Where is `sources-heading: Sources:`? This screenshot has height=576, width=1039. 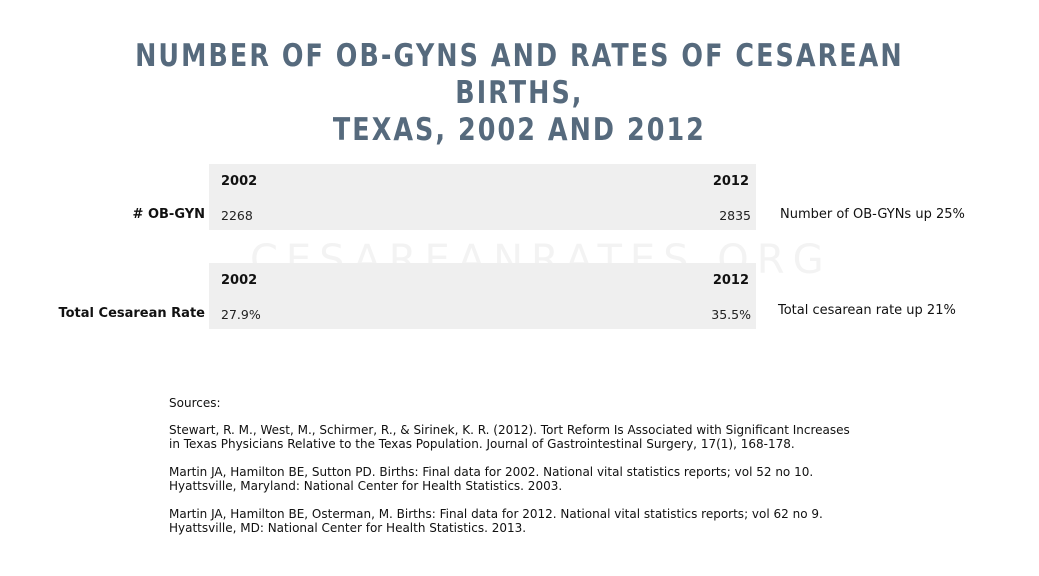
sources-heading: Sources: is located at coordinates (195, 403).